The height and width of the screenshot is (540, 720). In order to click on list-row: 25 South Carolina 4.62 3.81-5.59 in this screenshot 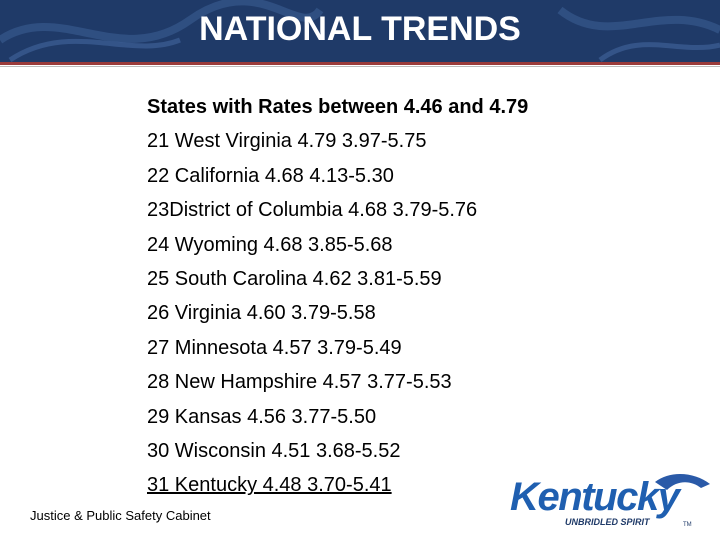, I will do `click(294, 279)`.